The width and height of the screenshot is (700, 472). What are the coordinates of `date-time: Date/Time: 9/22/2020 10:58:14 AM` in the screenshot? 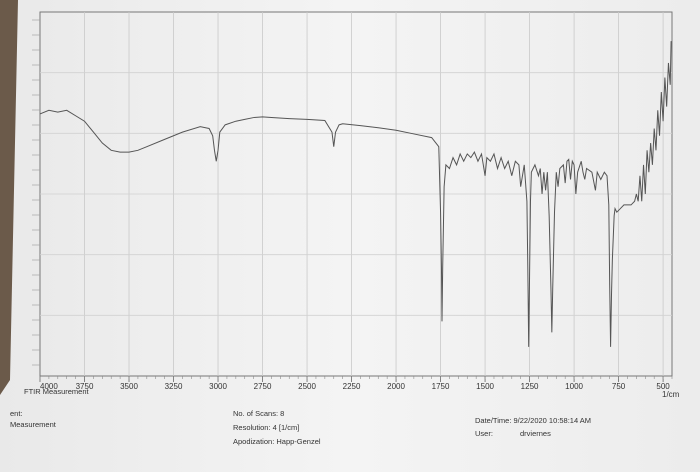 It's located at (533, 420).